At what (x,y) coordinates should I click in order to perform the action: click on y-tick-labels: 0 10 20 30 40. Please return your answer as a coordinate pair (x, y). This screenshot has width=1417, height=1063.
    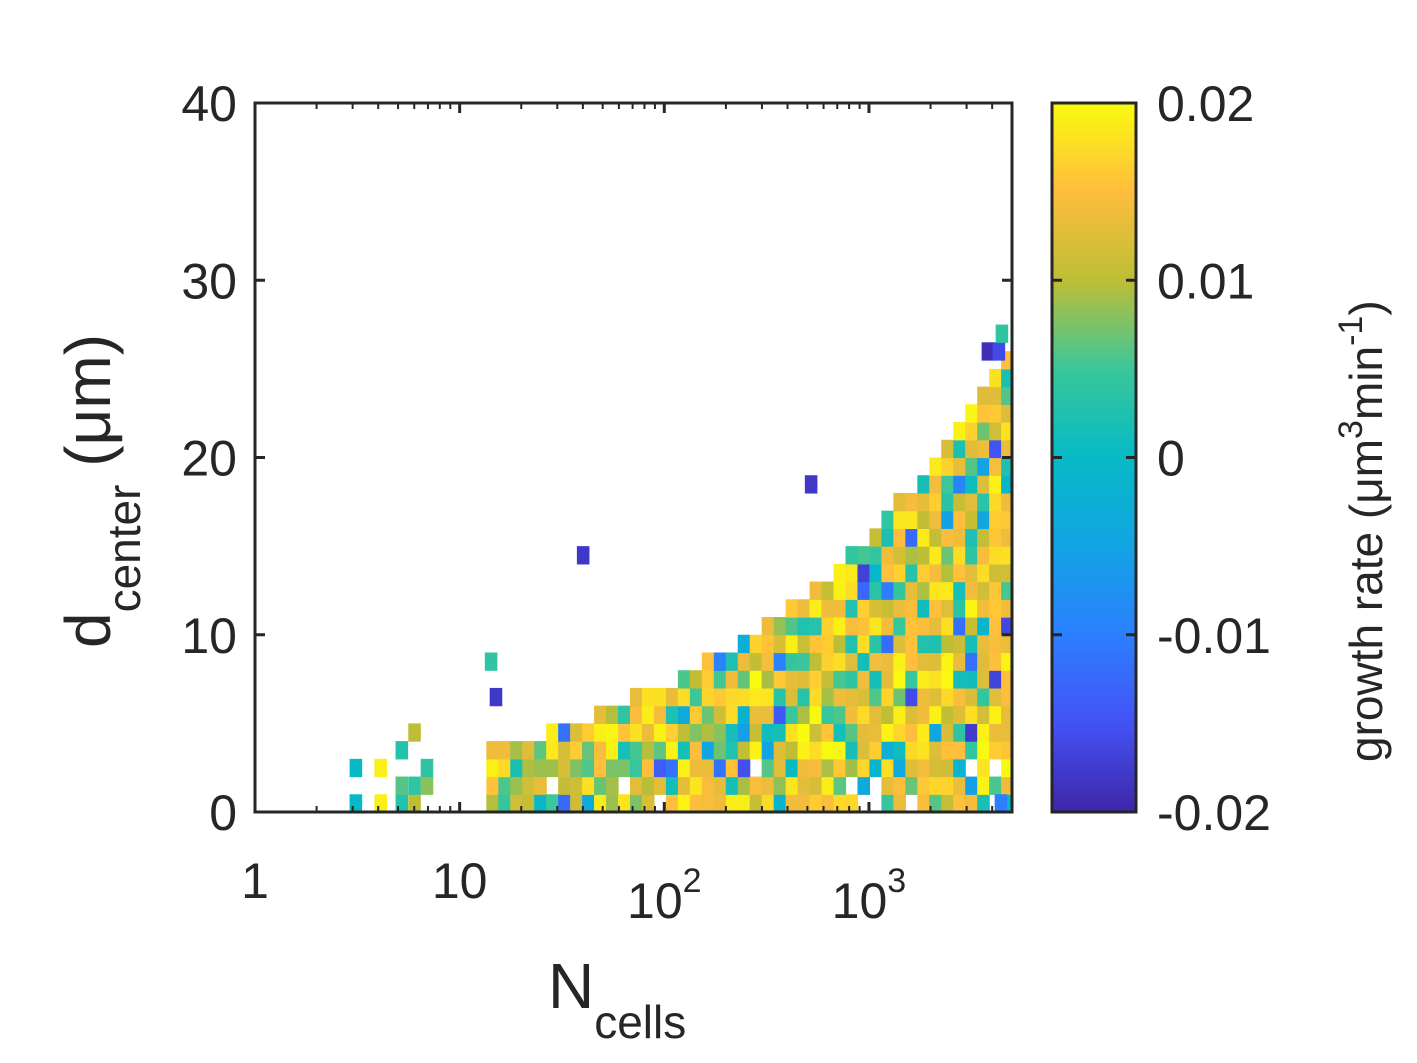
    Looking at the image, I should click on (209, 458).